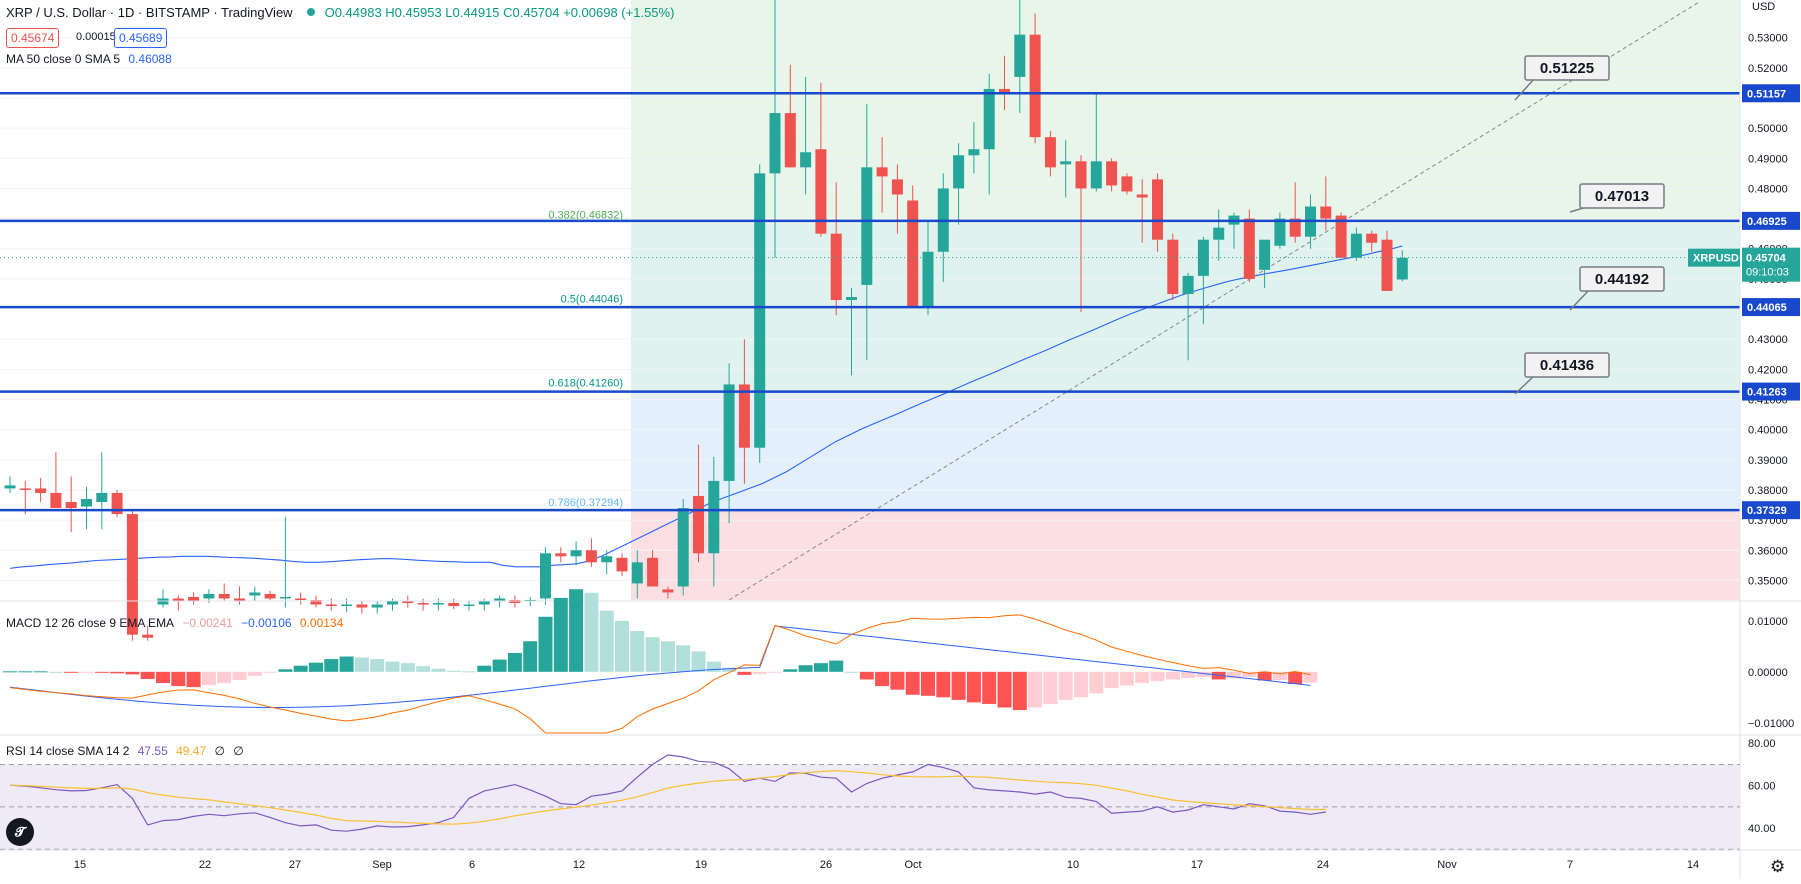 The width and height of the screenshot is (1801, 884). Describe the element at coordinates (1622, 279) in the screenshot. I see `callout-text: 0.44192` at that location.